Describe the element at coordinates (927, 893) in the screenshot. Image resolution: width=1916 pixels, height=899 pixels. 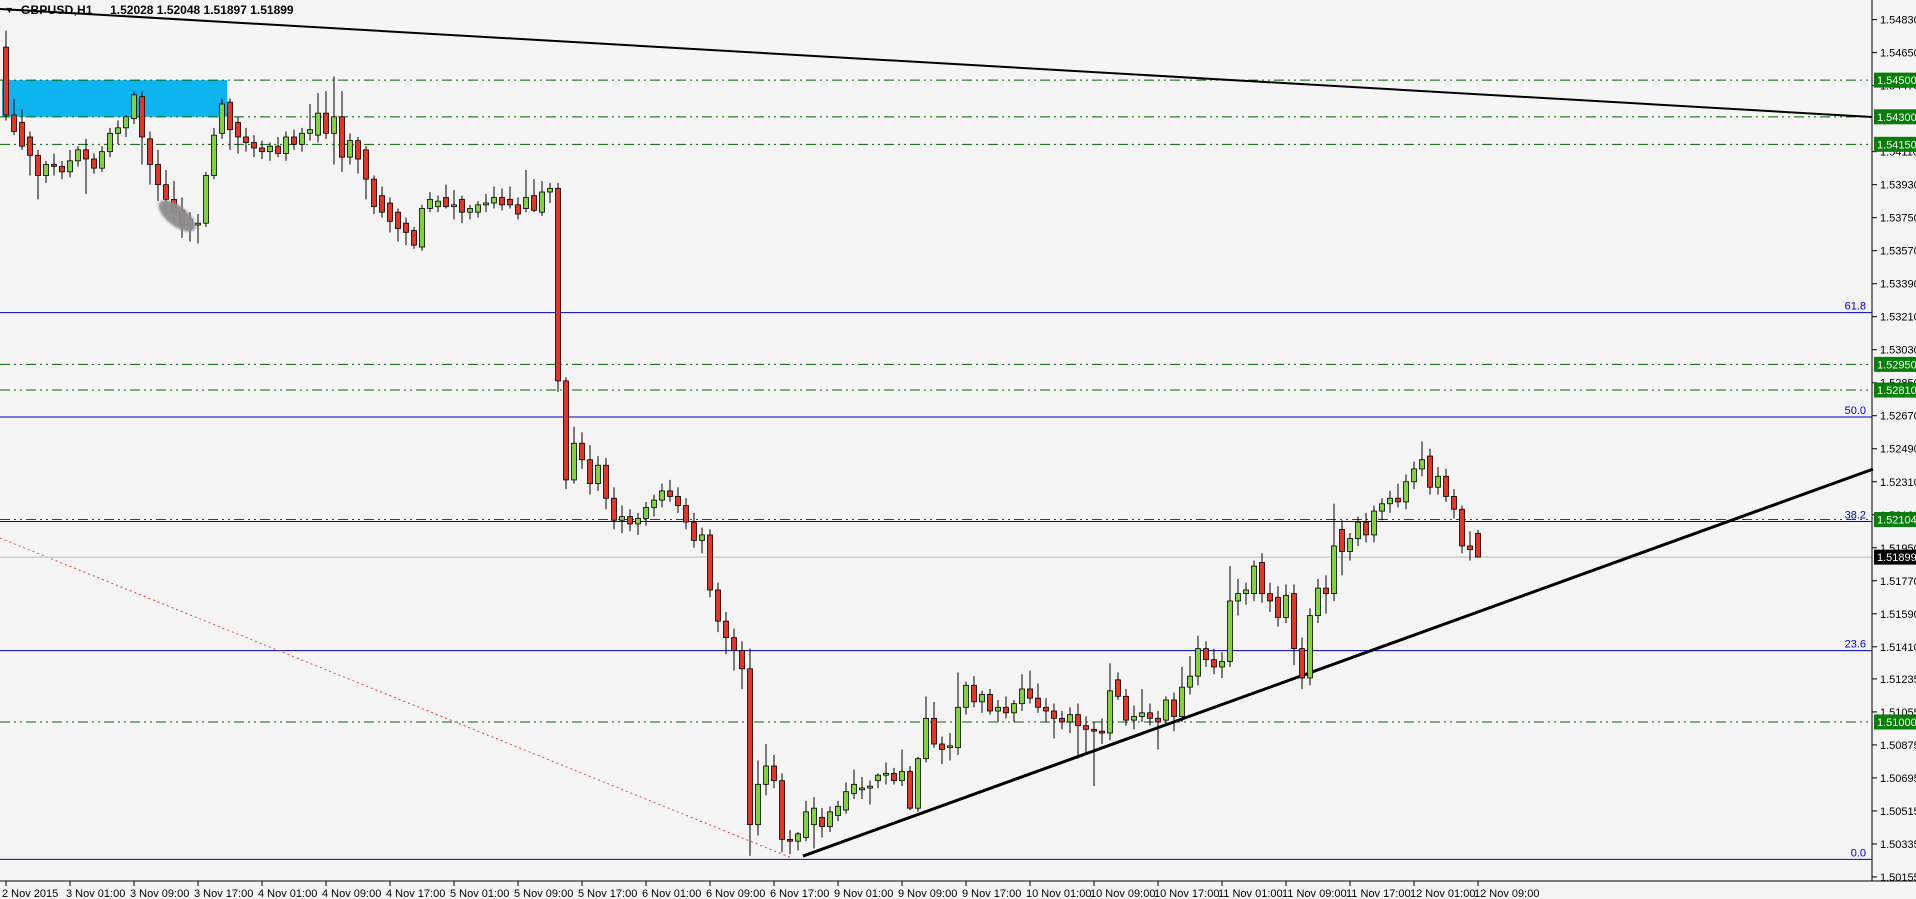
I see `x-axis-label: 9 Nov 09:00` at that location.